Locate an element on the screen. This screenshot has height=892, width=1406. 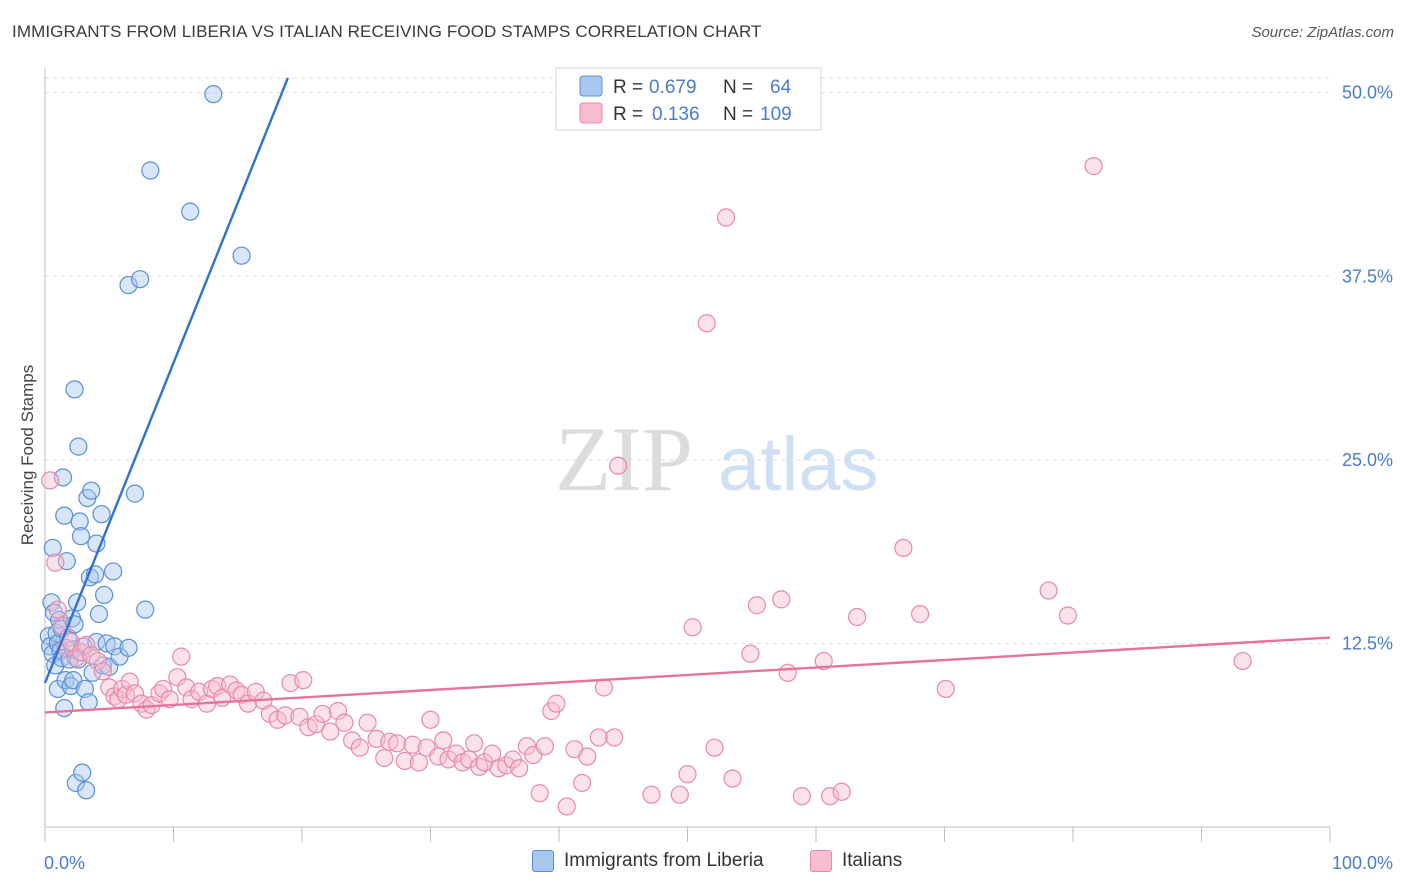
stats-r-value-1: 0.679 is located at coordinates (673, 87).